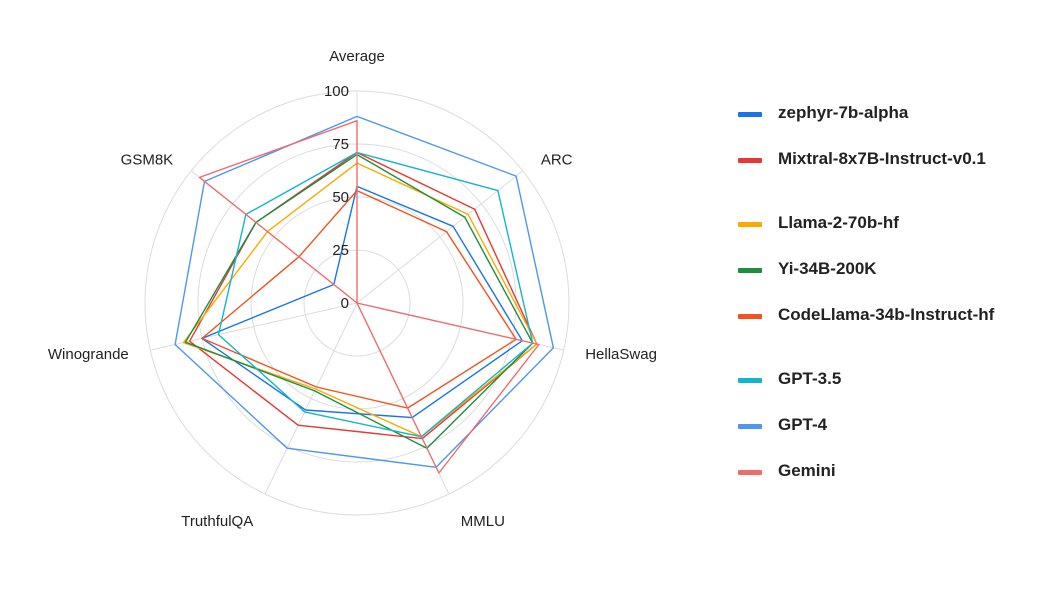 Image resolution: width=1047 pixels, height=592 pixels. What do you see at coordinates (340, 250) in the screenshot?
I see `ring-tick-label: 25` at bounding box center [340, 250].